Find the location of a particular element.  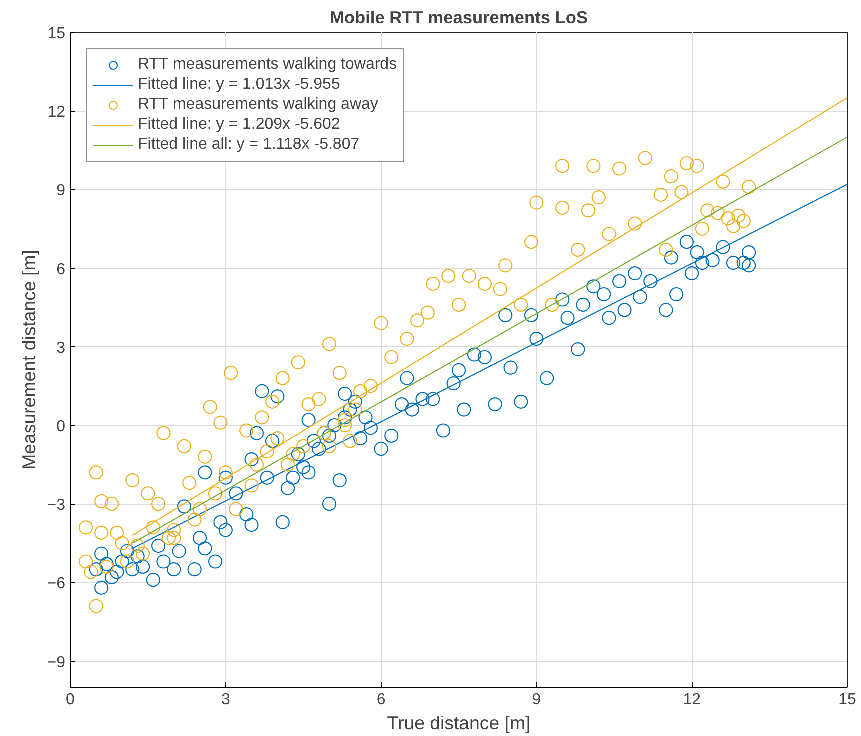

legend-label: Fitted line all: y = 1.118x -5.807 is located at coordinates (249, 145).